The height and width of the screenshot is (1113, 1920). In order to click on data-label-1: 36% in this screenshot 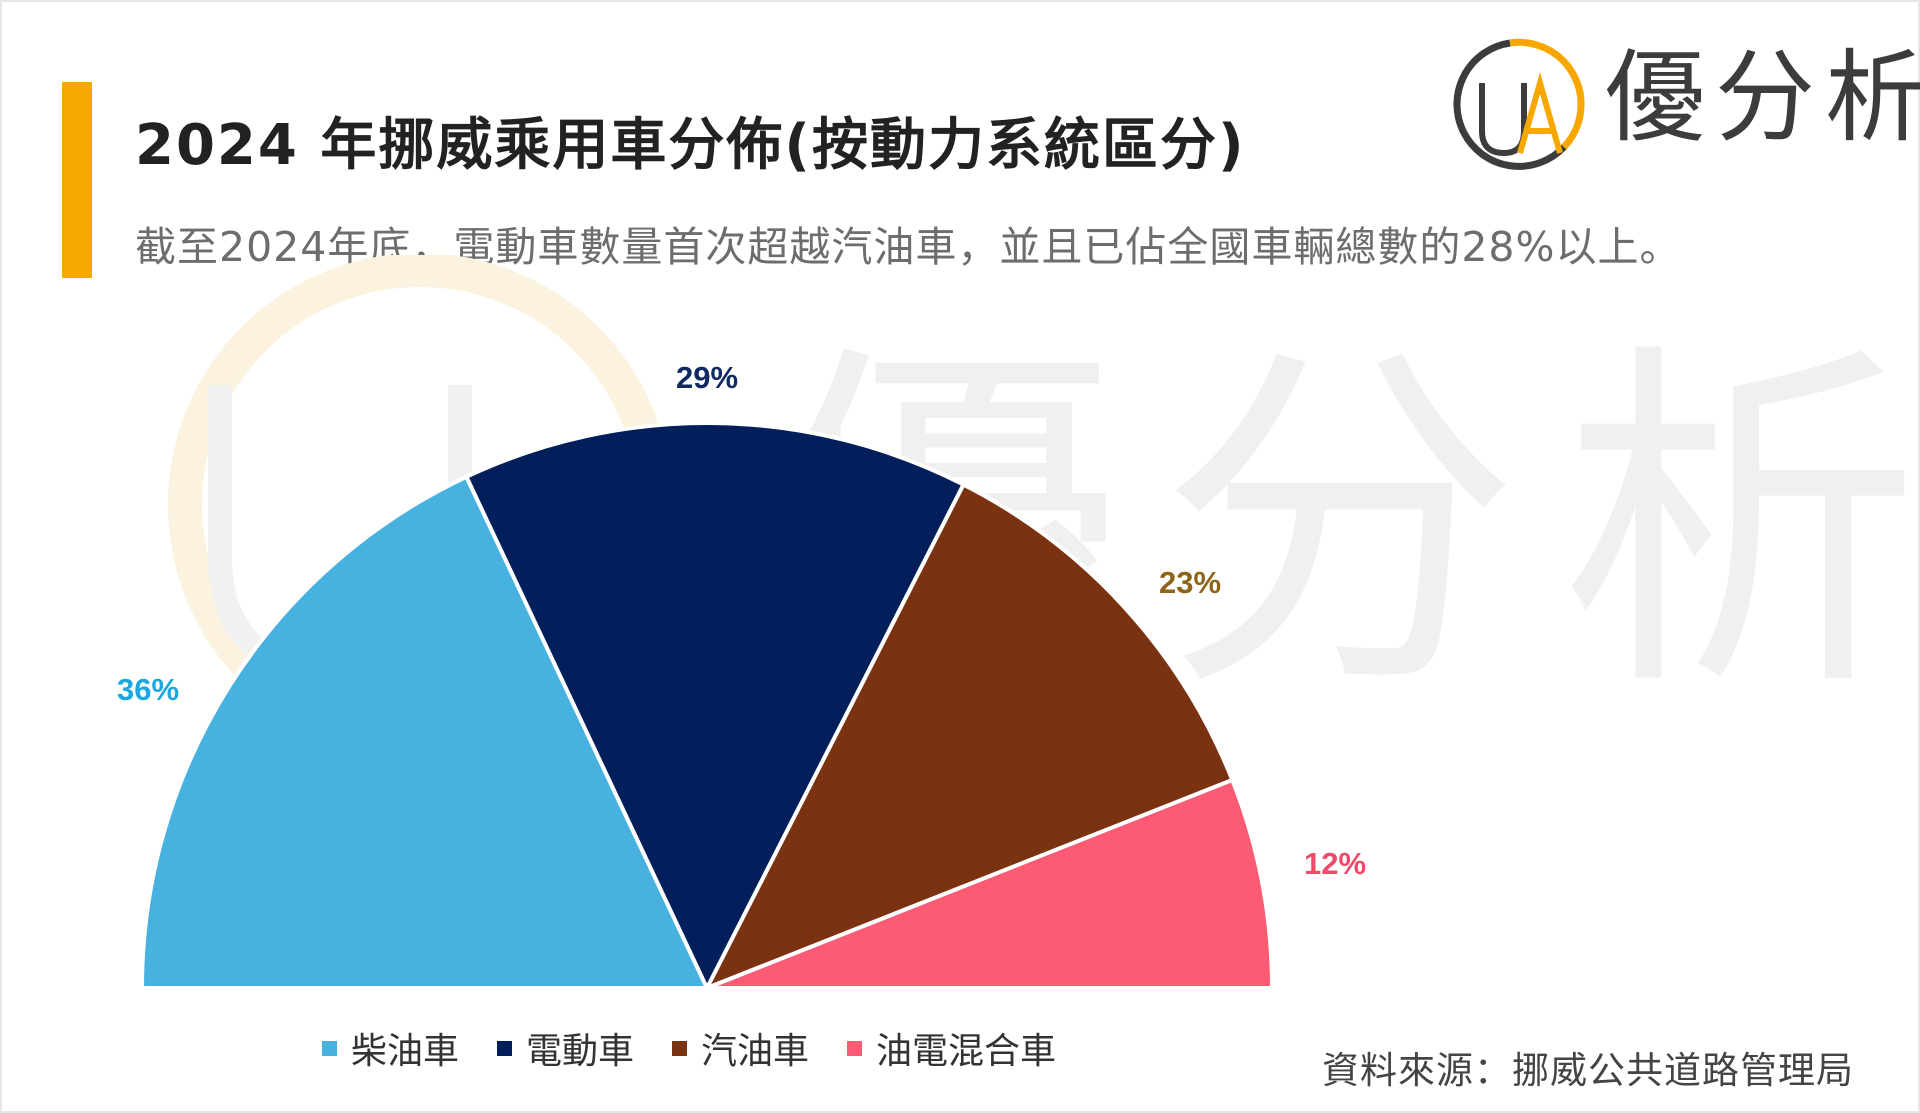, I will do `click(148, 689)`.